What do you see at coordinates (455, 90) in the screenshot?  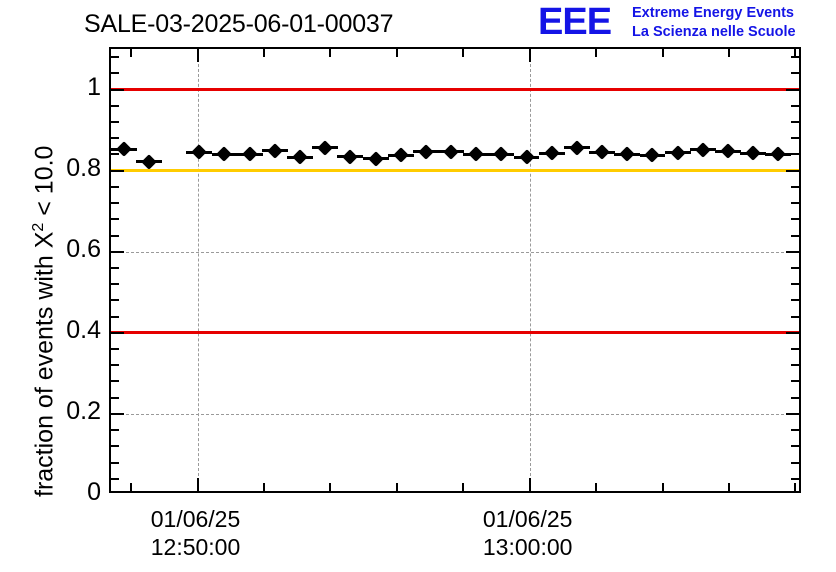 I see `upper-red-threshold` at bounding box center [455, 90].